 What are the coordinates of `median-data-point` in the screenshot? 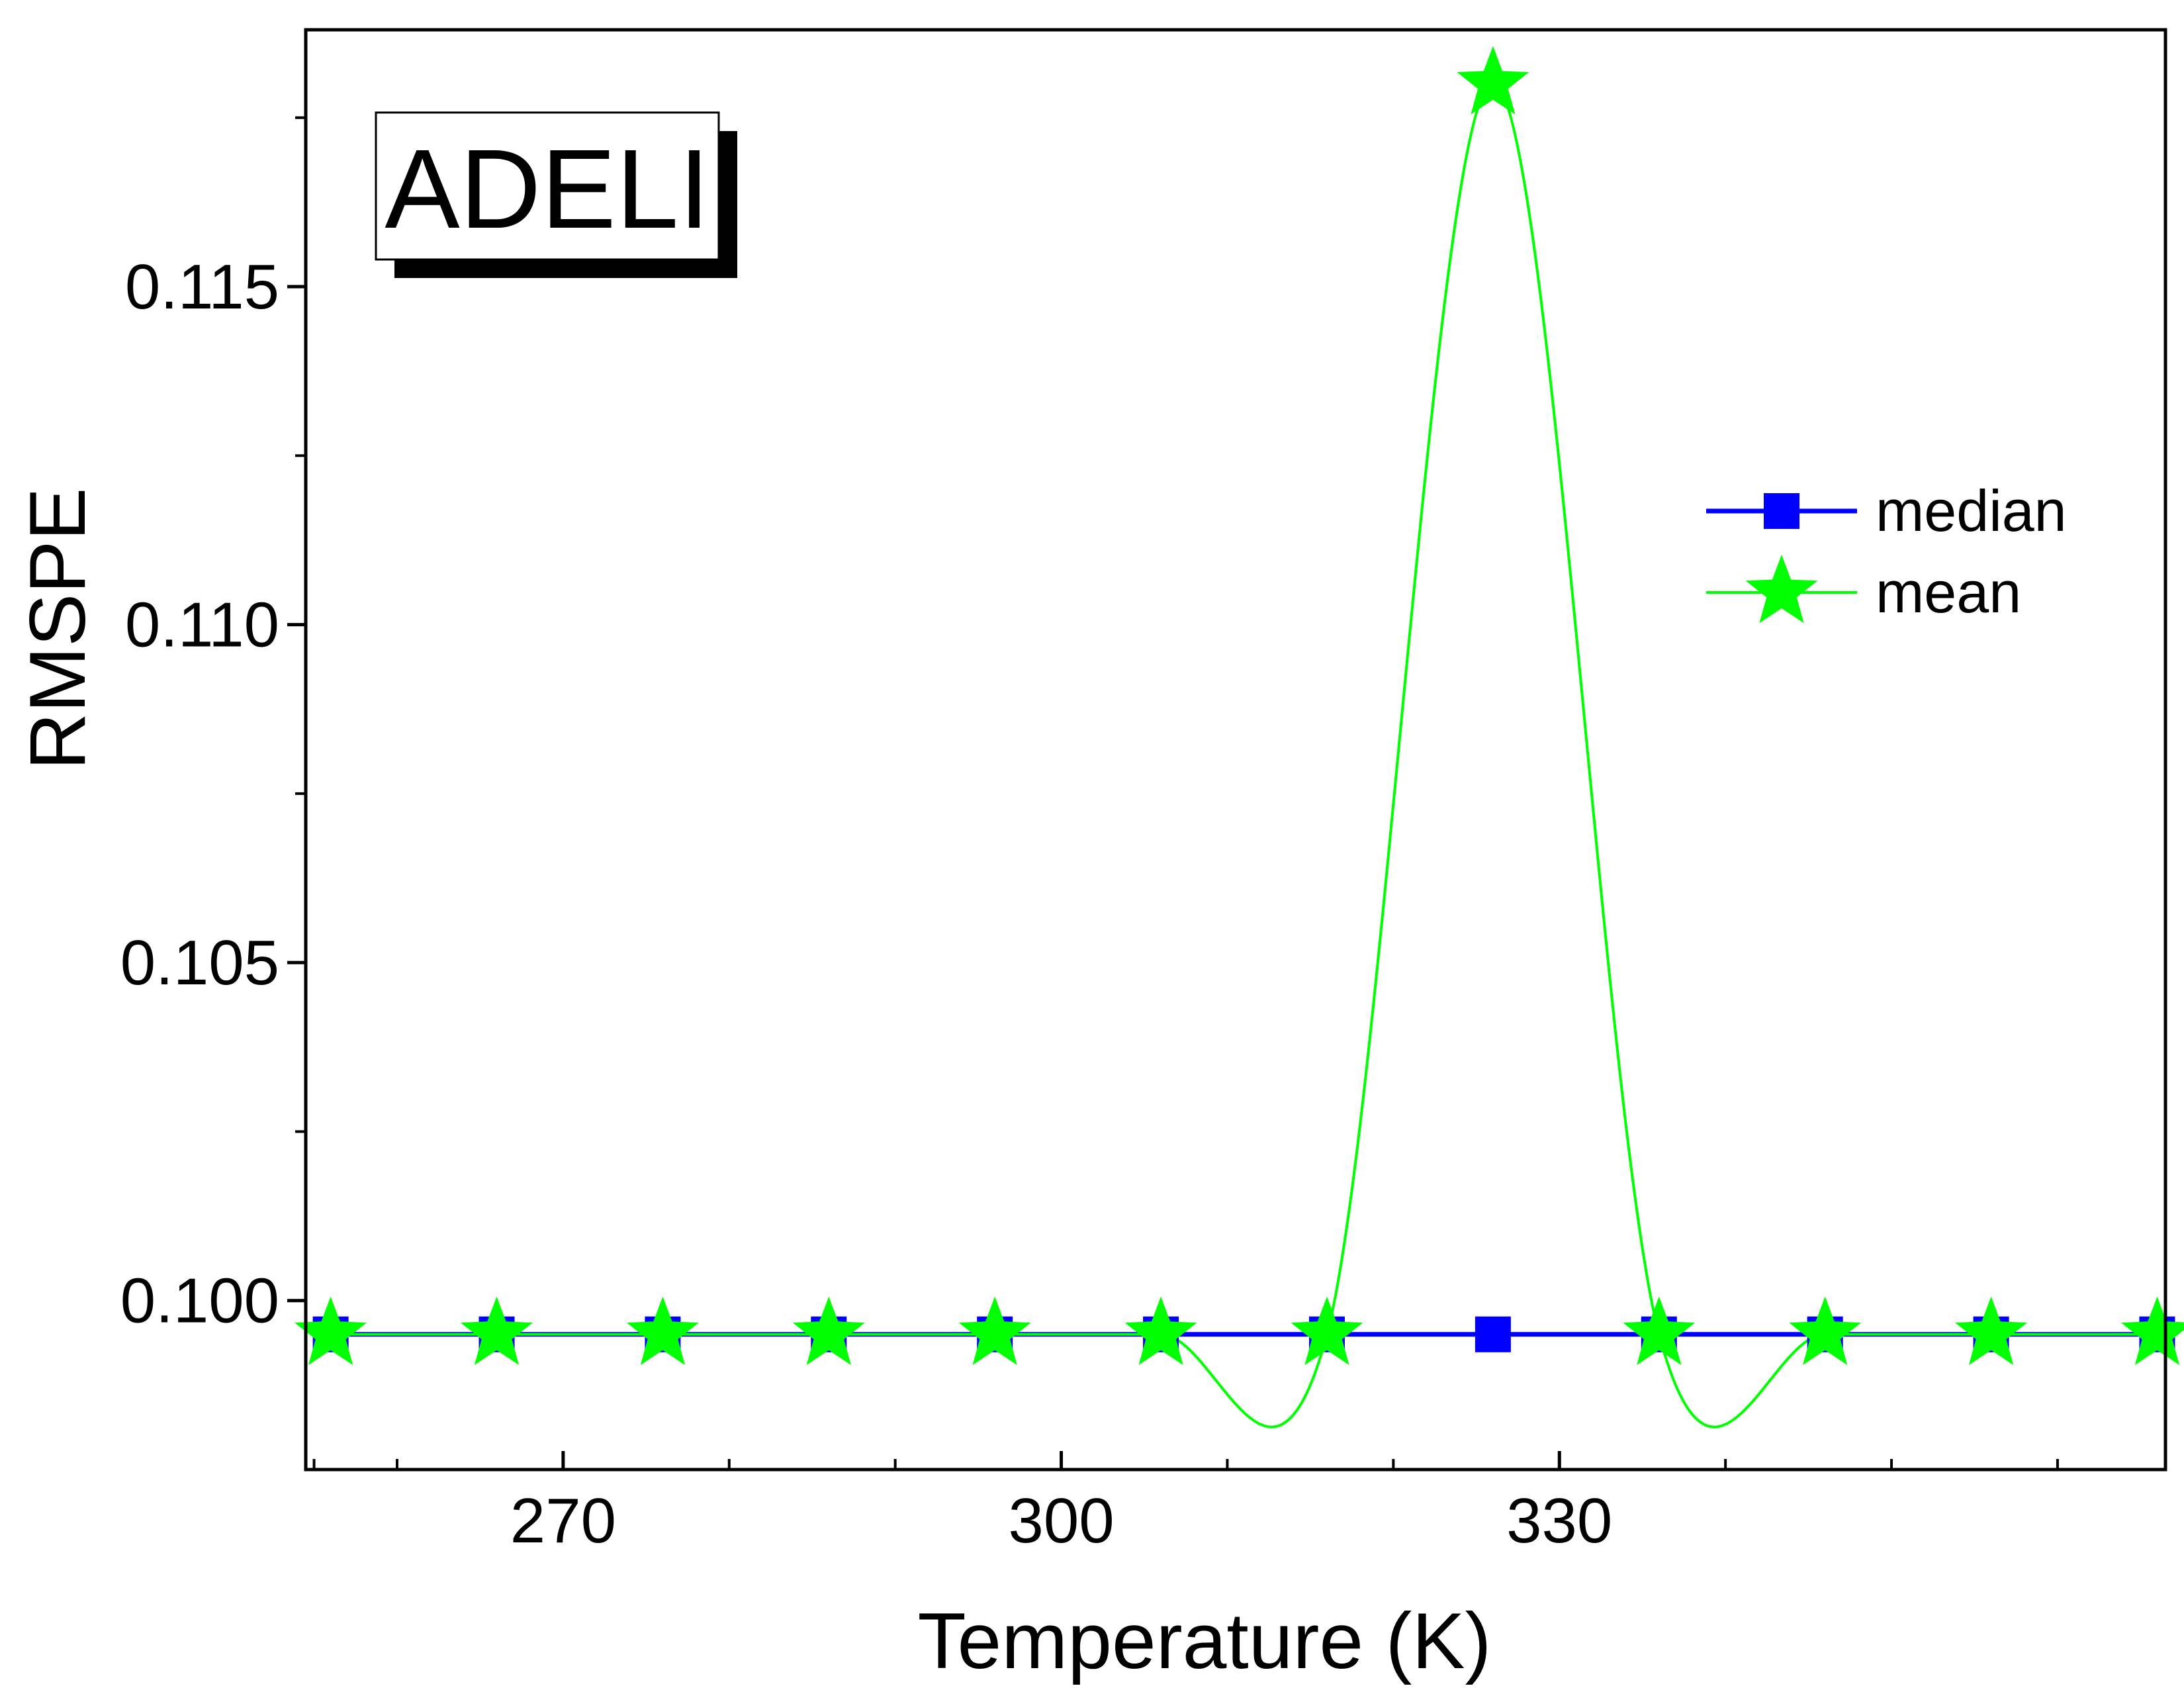 It's located at (1493, 1334).